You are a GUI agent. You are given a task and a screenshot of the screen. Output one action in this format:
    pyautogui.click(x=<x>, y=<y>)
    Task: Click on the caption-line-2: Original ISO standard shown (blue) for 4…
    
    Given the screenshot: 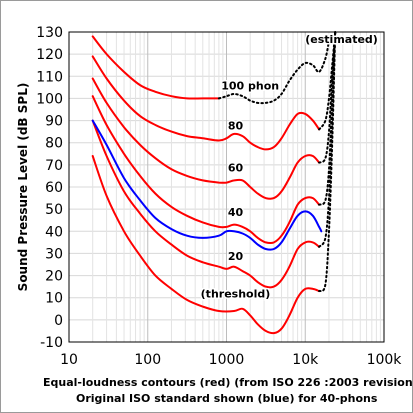 What is the action you would take?
    pyautogui.click(x=227, y=398)
    